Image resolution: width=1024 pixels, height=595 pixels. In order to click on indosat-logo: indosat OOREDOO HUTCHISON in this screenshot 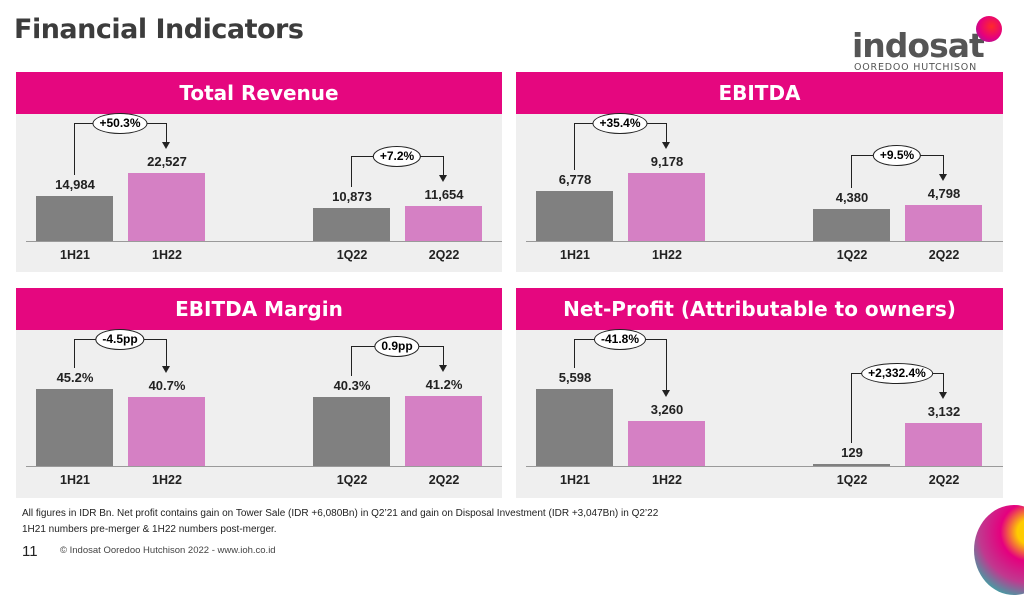, I will do `click(932, 45)`.